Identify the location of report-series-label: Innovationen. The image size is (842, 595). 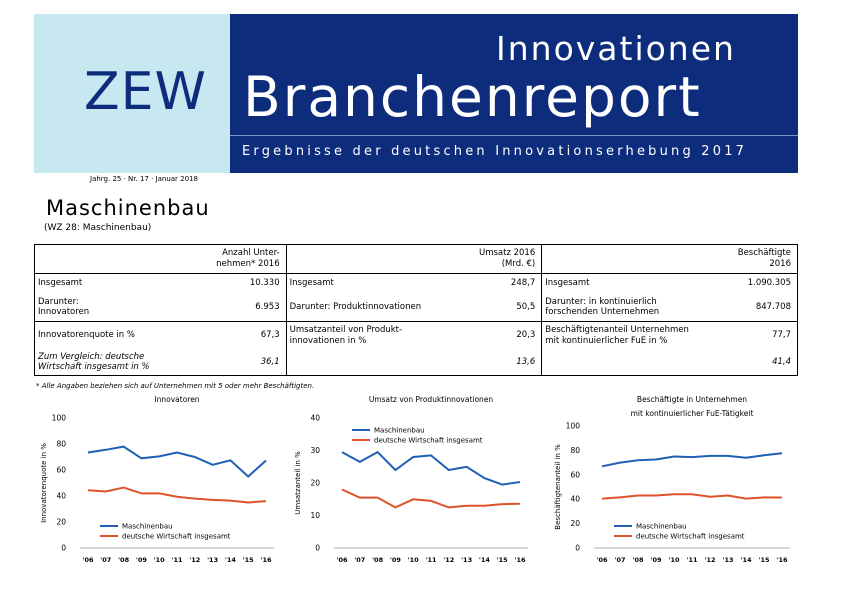
(616, 48).